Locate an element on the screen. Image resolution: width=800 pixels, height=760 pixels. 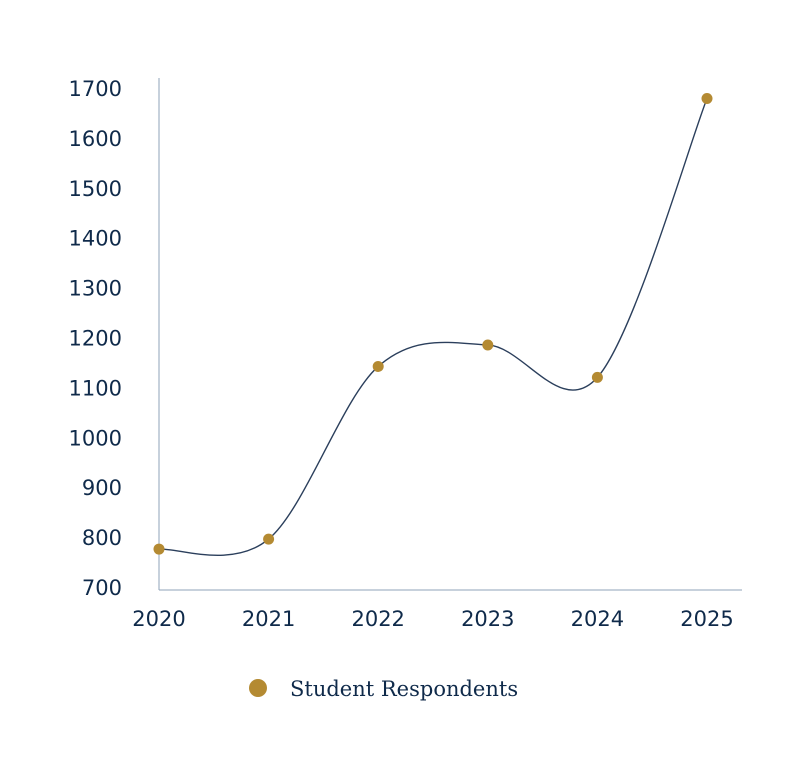
x-tick-label: 2023 is located at coordinates (487, 619).